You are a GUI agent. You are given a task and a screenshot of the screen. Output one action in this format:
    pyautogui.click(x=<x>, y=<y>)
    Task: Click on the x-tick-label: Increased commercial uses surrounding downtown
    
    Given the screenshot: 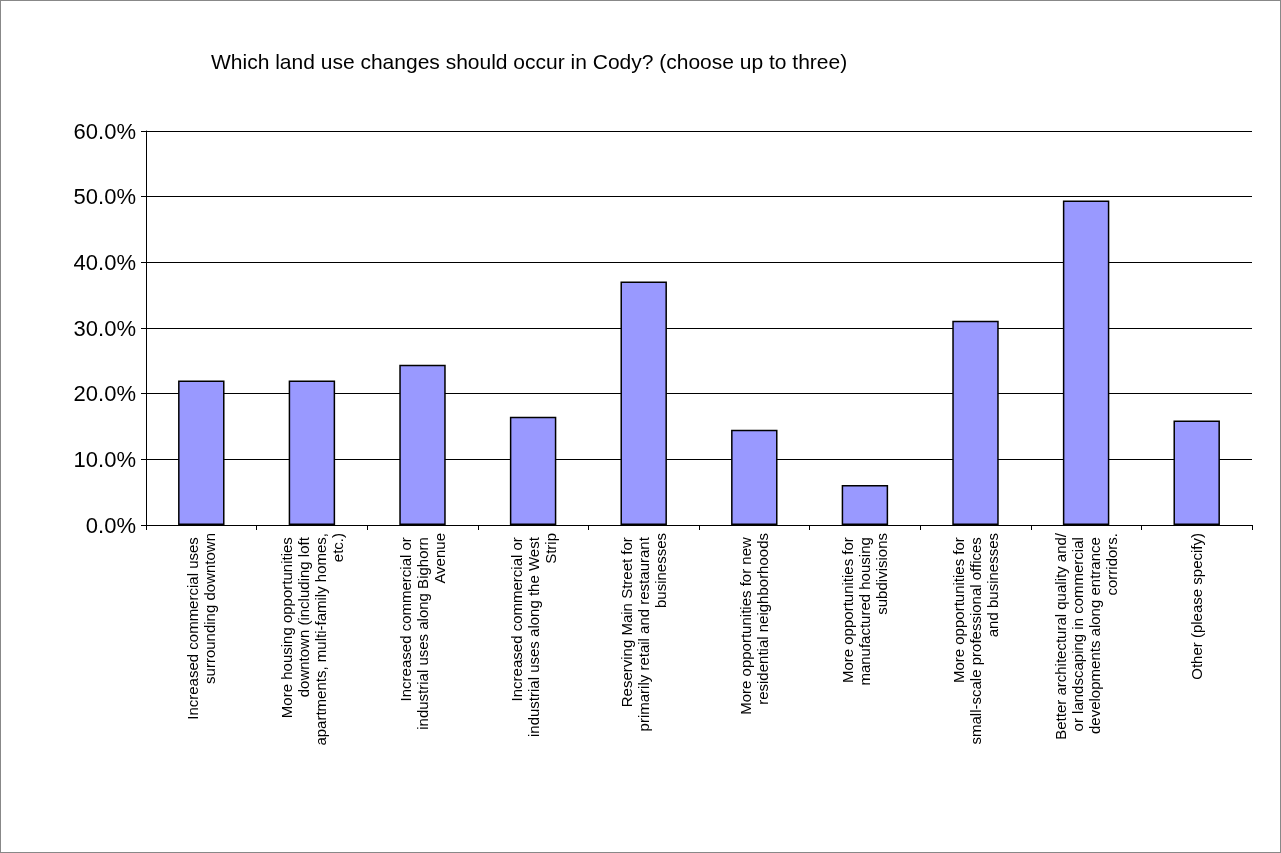 What is the action you would take?
    pyautogui.click(x=201, y=626)
    